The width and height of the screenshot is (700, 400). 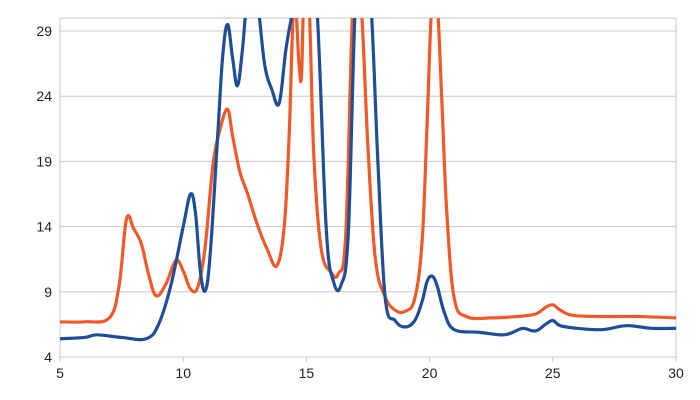 What do you see at coordinates (48, 357) in the screenshot?
I see `y-tick-label: 4` at bounding box center [48, 357].